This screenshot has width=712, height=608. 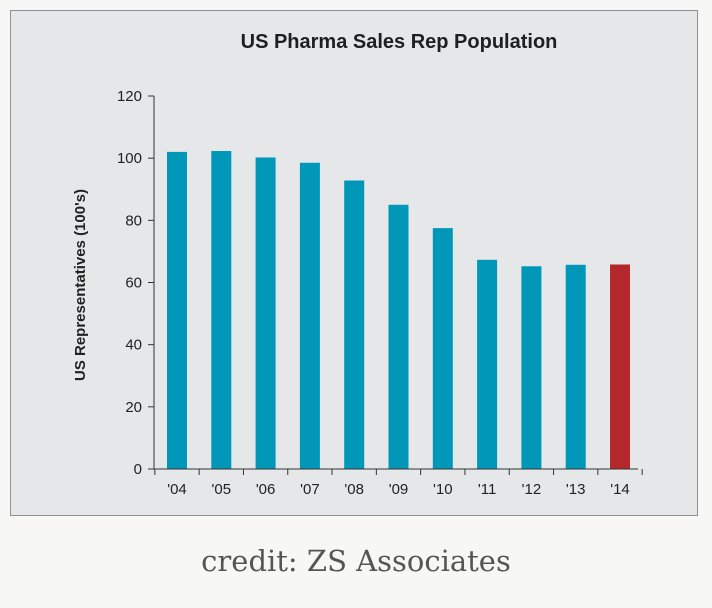 I want to click on y-tick-label: 60, so click(x=133, y=283).